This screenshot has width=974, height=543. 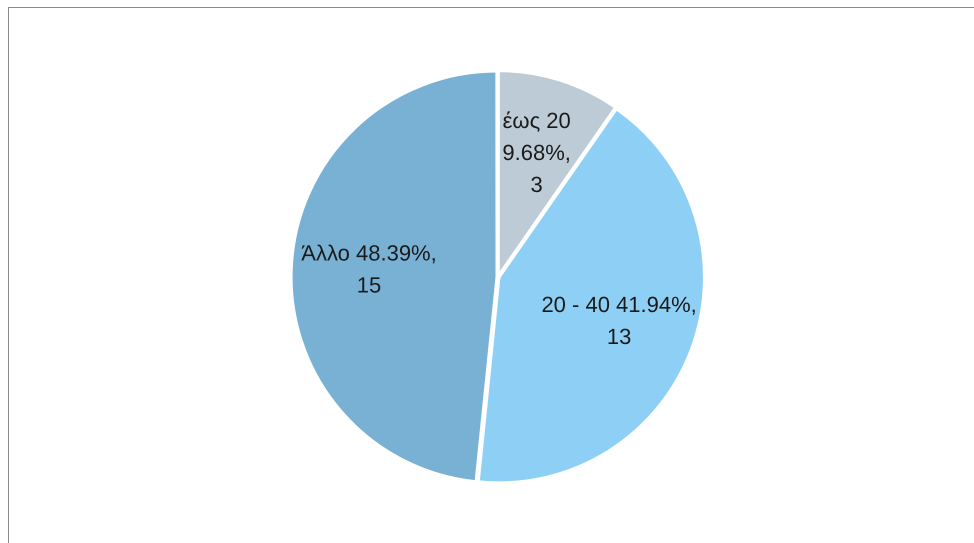 What do you see at coordinates (536, 168) in the screenshot?
I see `data-label: 9.68%, 3` at bounding box center [536, 168].